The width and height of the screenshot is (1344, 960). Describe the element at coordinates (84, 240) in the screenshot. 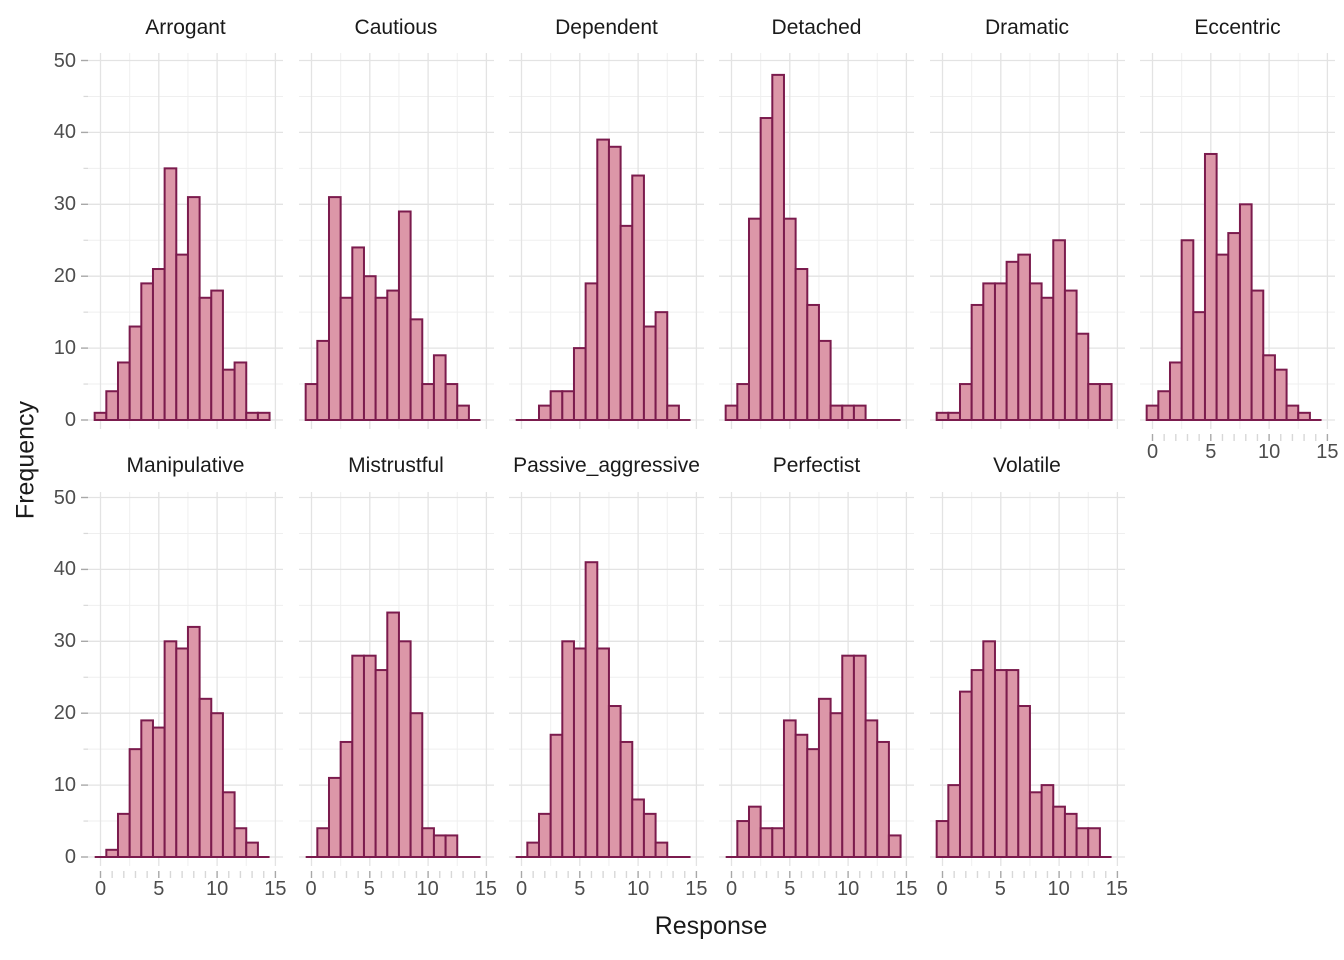

I see `y-axis-tick-strip` at that location.